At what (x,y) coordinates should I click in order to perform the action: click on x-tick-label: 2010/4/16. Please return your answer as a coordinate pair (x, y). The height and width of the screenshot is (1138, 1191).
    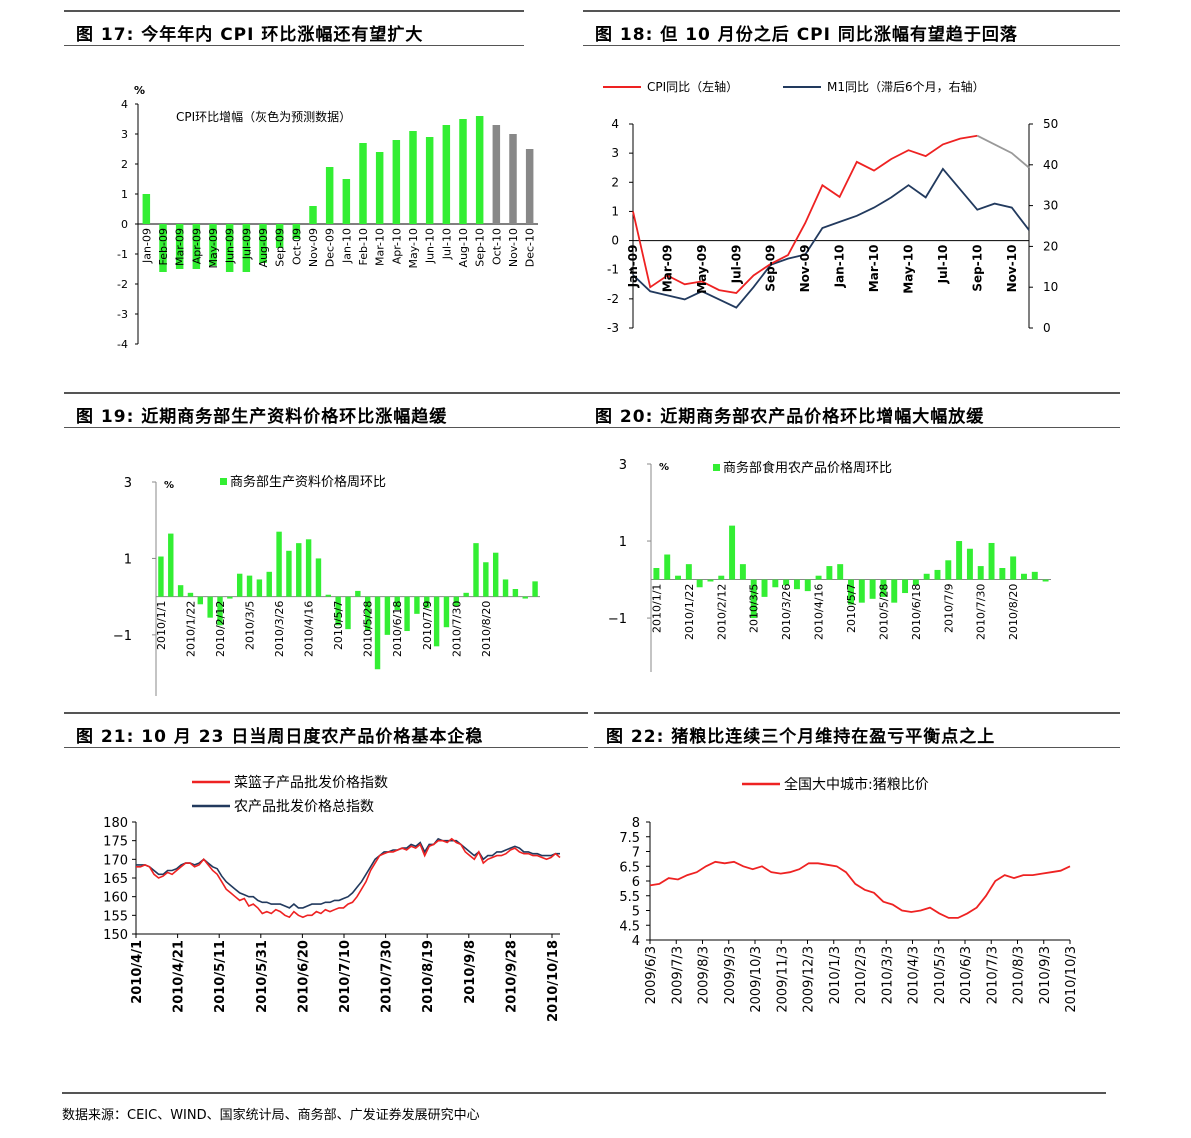
    Looking at the image, I should click on (309, 629).